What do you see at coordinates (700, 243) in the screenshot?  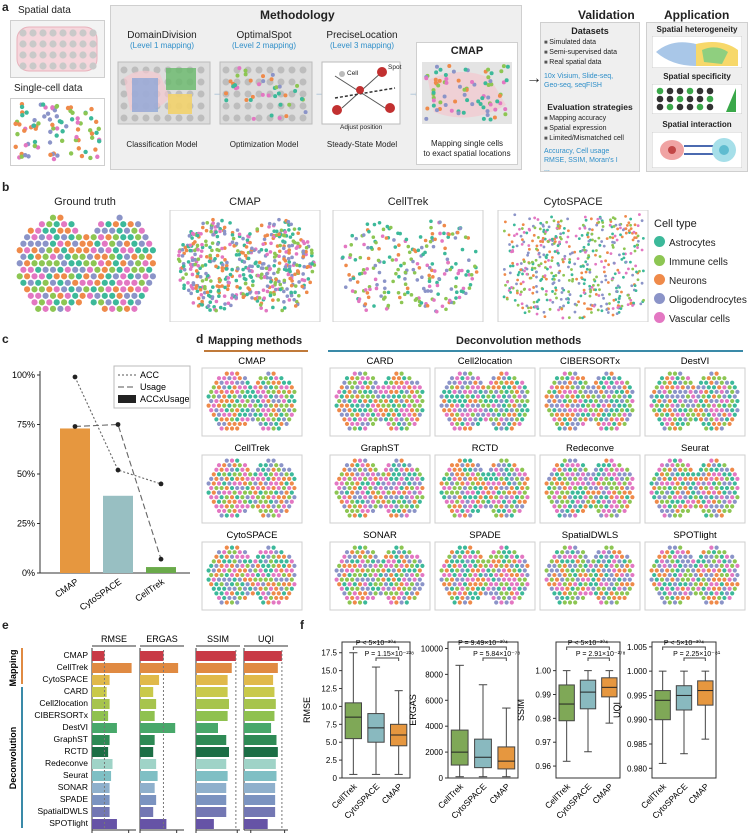 I see `legend-item-astrocytes: Astrocytes` at bounding box center [700, 243].